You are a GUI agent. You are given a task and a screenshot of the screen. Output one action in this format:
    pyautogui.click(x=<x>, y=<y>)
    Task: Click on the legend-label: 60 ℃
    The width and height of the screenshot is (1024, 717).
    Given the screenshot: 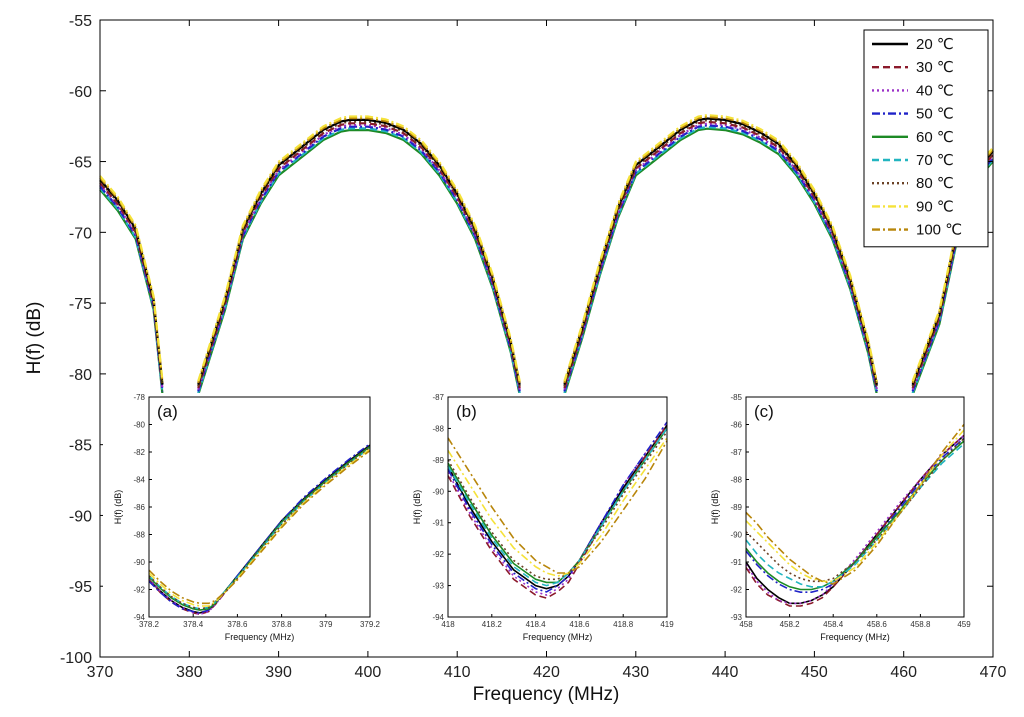 What is the action you would take?
    pyautogui.click(x=935, y=137)
    